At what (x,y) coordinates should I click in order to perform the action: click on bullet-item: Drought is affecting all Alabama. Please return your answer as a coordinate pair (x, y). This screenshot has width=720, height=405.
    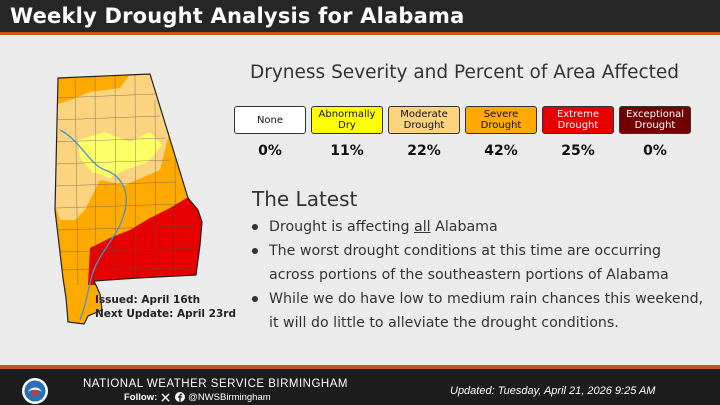
    Looking at the image, I should click on (479, 227).